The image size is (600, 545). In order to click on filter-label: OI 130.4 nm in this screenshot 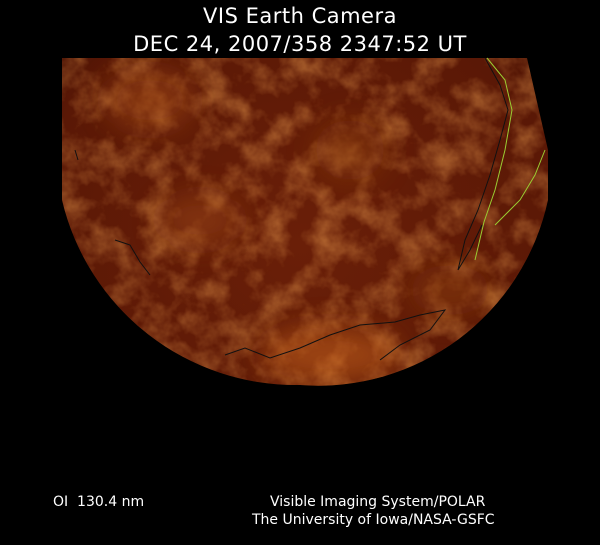, I will do `click(99, 502)`.